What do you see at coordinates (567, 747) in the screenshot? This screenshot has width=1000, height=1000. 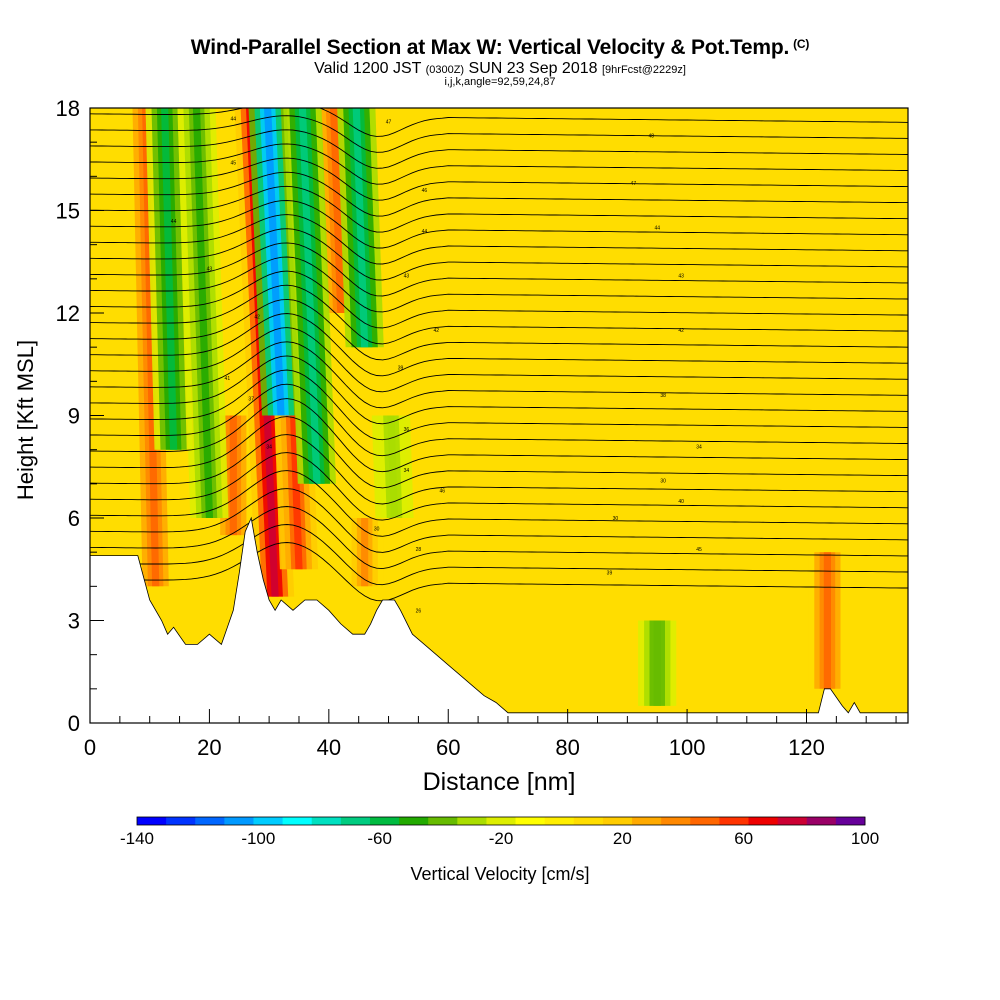 I see `x-tick-label: 80` at bounding box center [567, 747].